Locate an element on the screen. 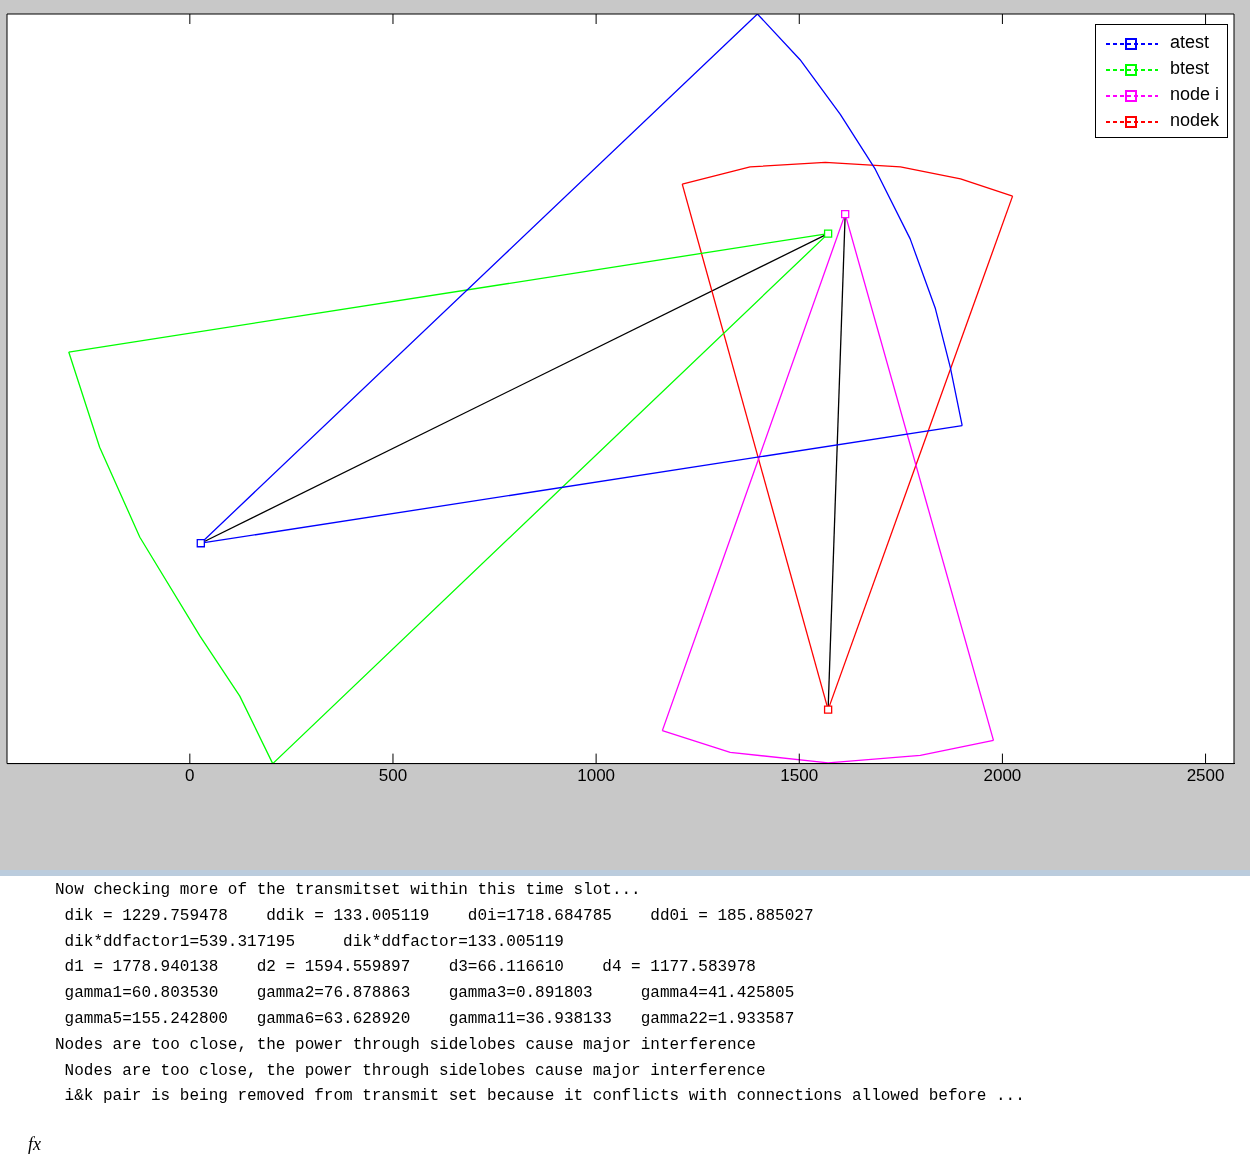  legend-label: btest is located at coordinates (1189, 68).